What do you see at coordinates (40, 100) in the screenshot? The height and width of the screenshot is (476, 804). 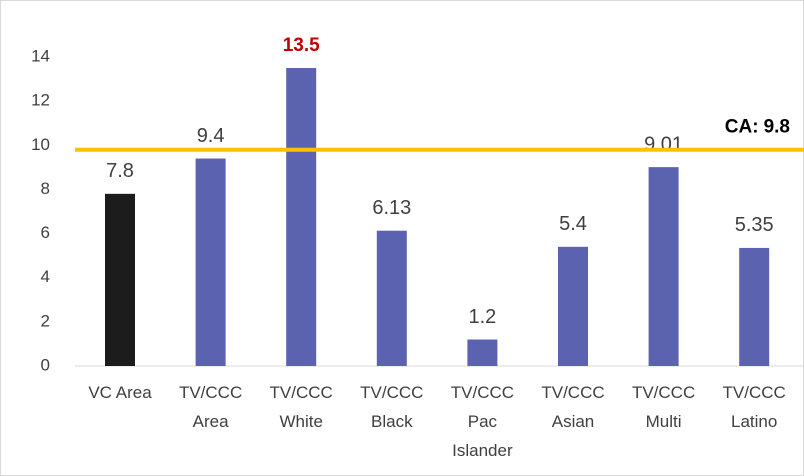 I see `y-tick-label: 12` at bounding box center [40, 100].